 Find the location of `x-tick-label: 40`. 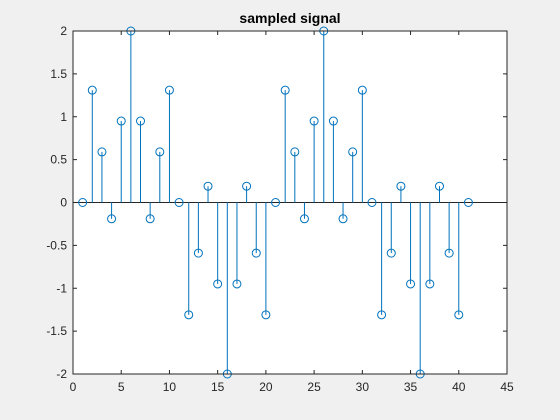

x-tick-label: 40 is located at coordinates (459, 387).